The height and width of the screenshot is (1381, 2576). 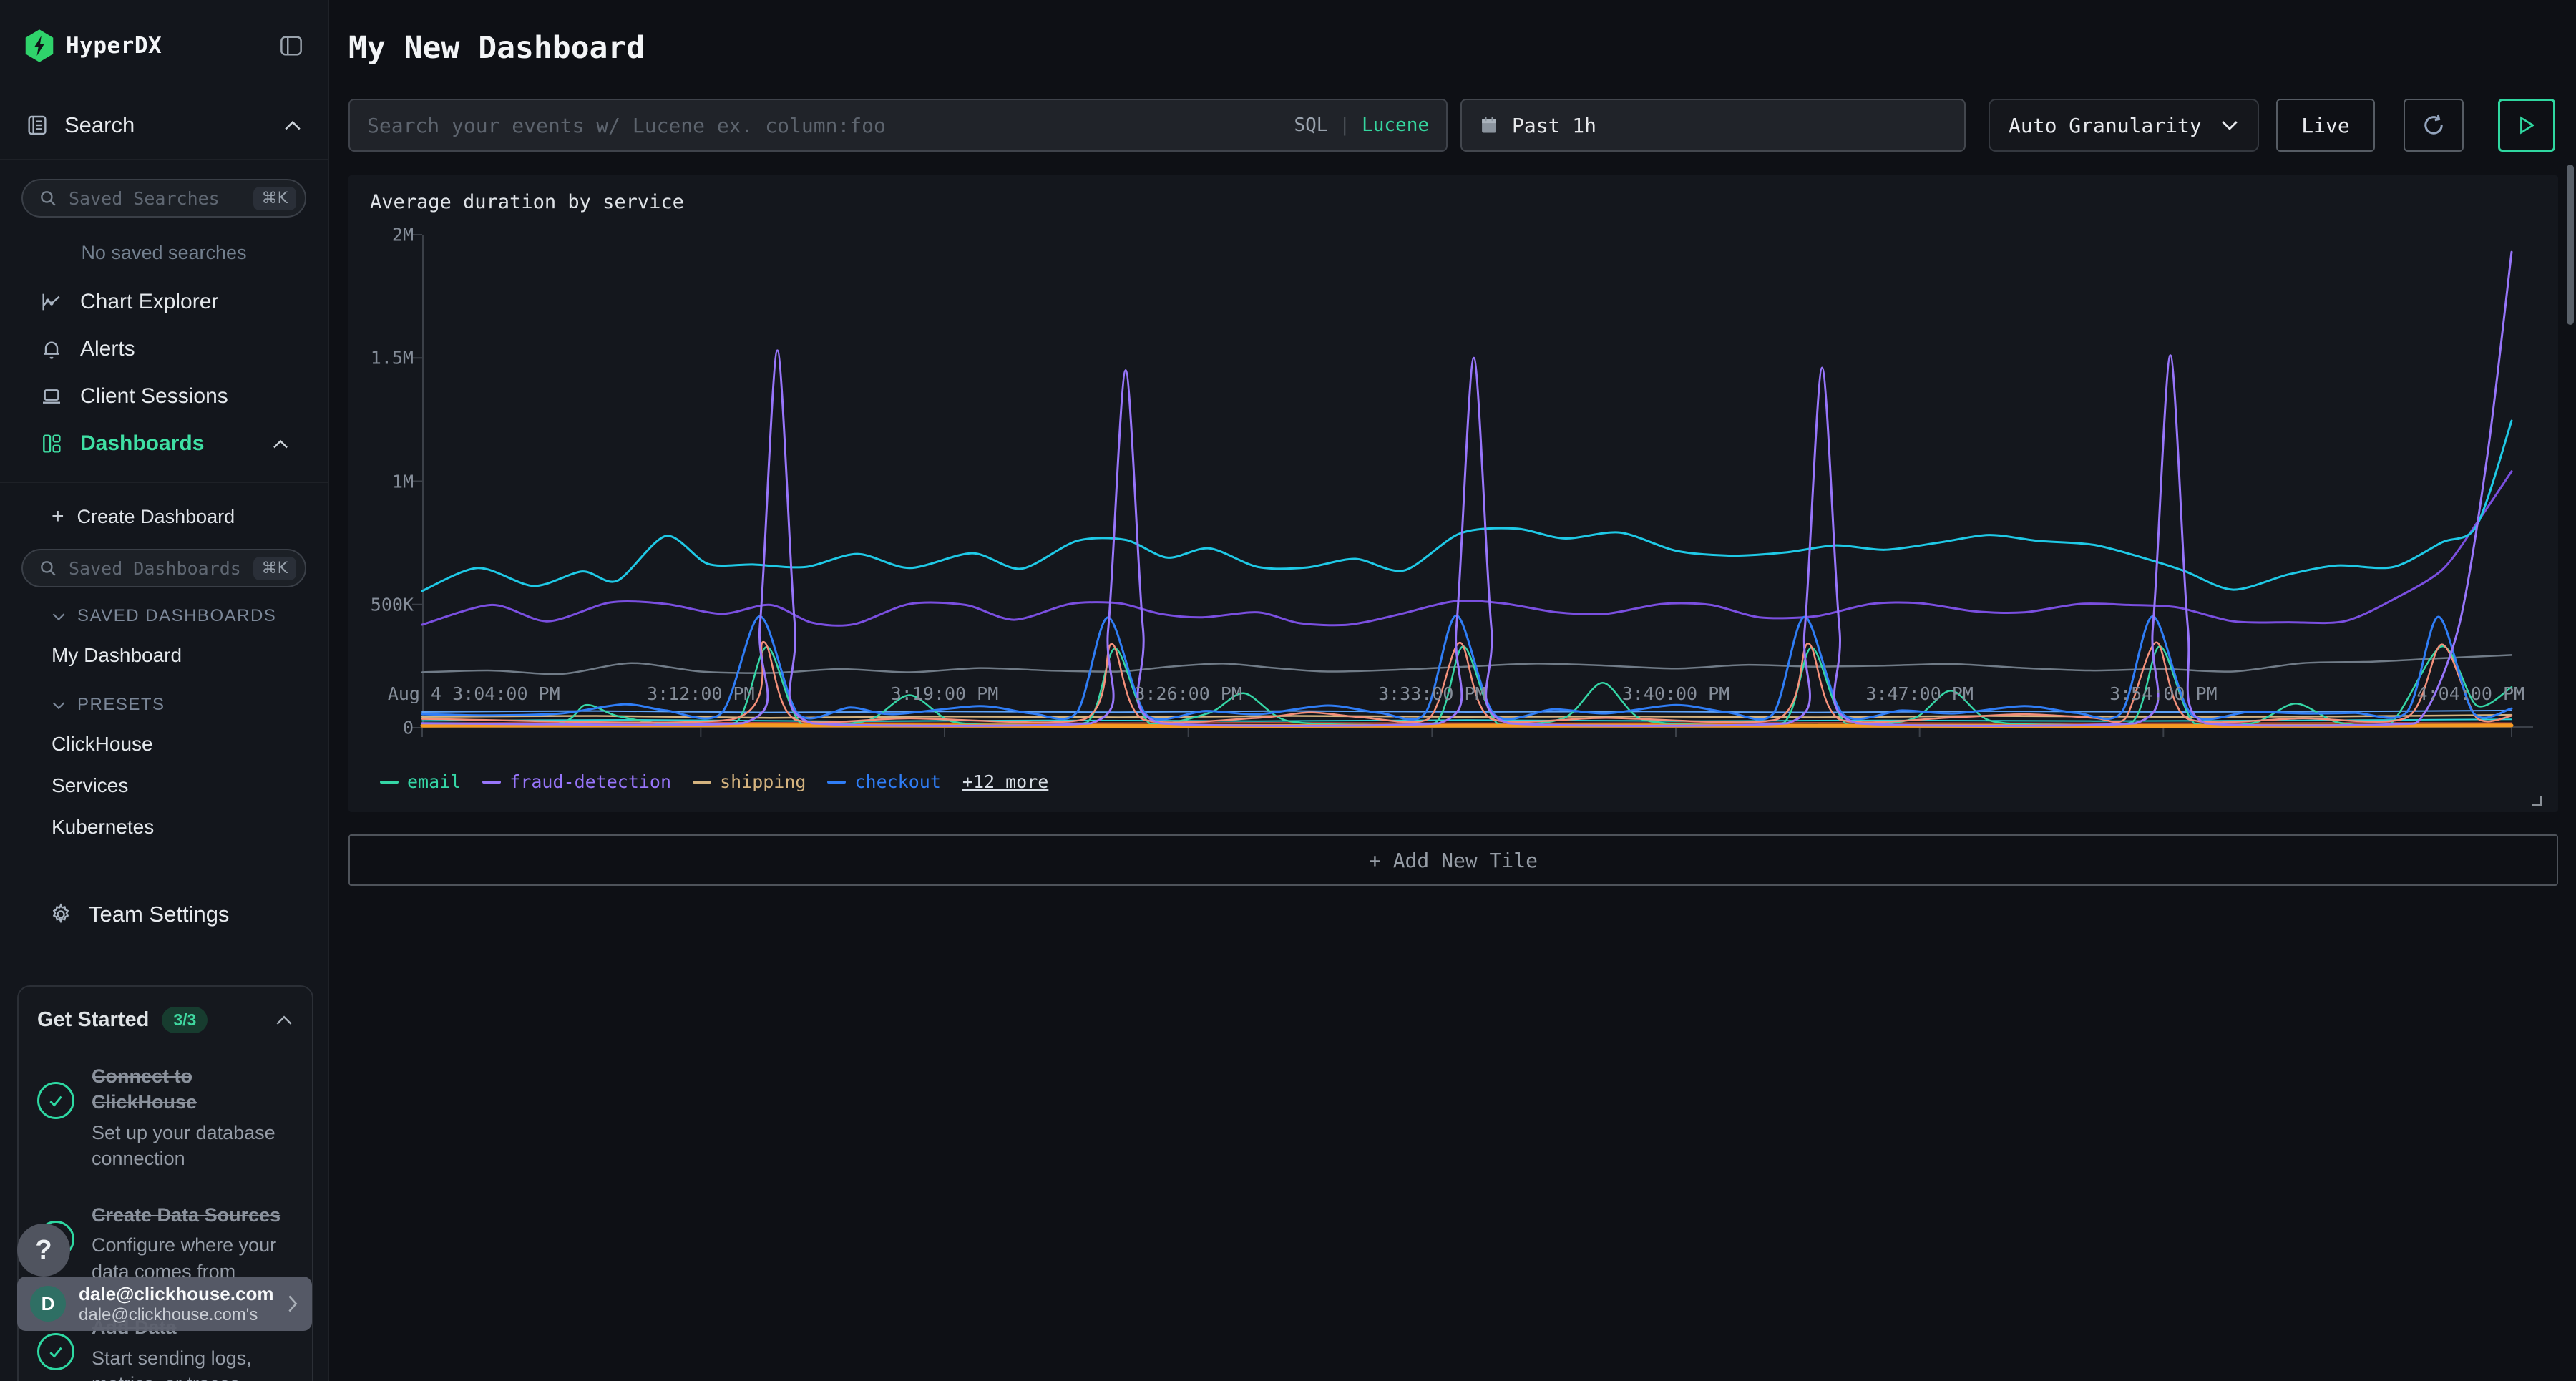 I want to click on create-dashboard-button: + Create Dashboard, so click(x=163, y=516).